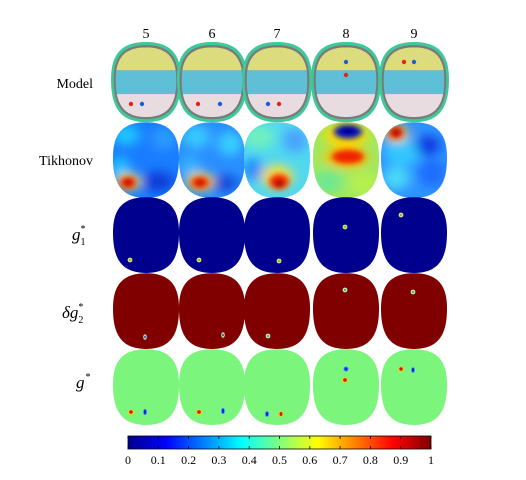  I want to click on dg2-row, so click(280, 311).